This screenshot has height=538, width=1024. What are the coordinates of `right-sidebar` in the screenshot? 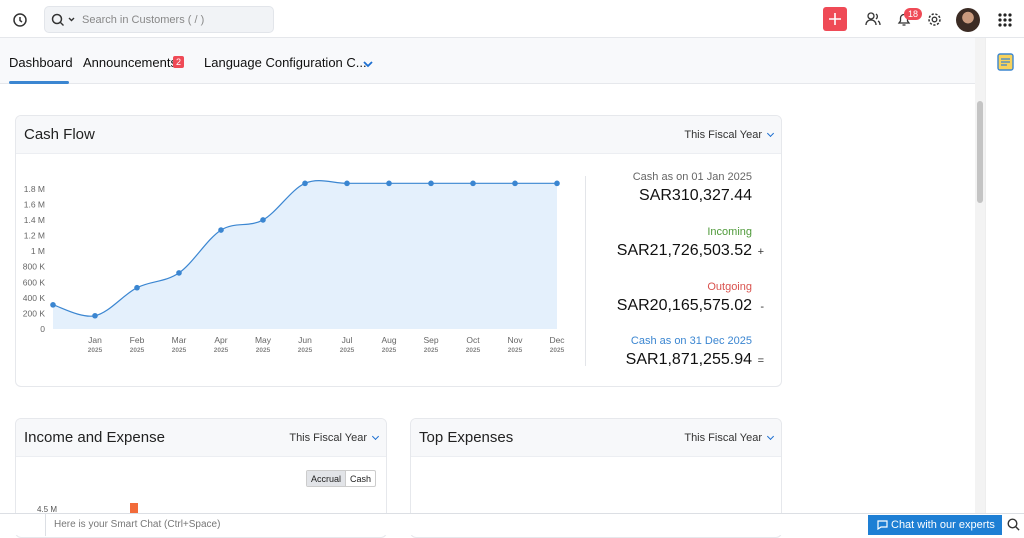 It's located at (1004, 275).